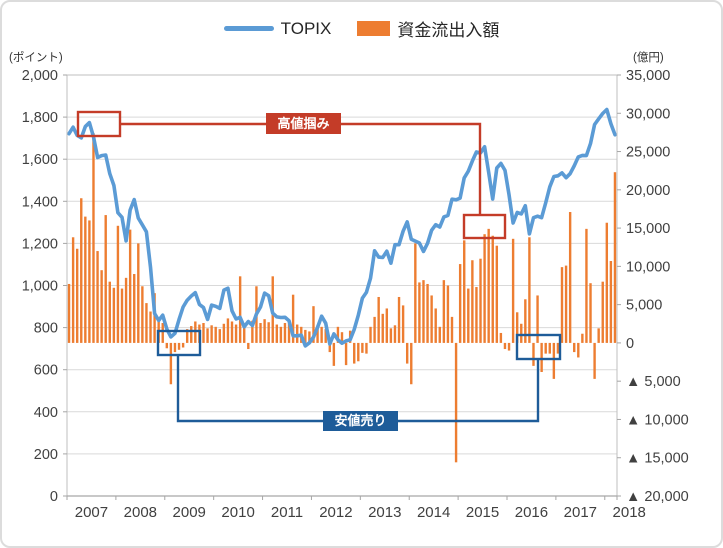 This screenshot has height=548, width=723. Describe the element at coordinates (482, 512) in the screenshot. I see `svg-text: 2015` at that location.